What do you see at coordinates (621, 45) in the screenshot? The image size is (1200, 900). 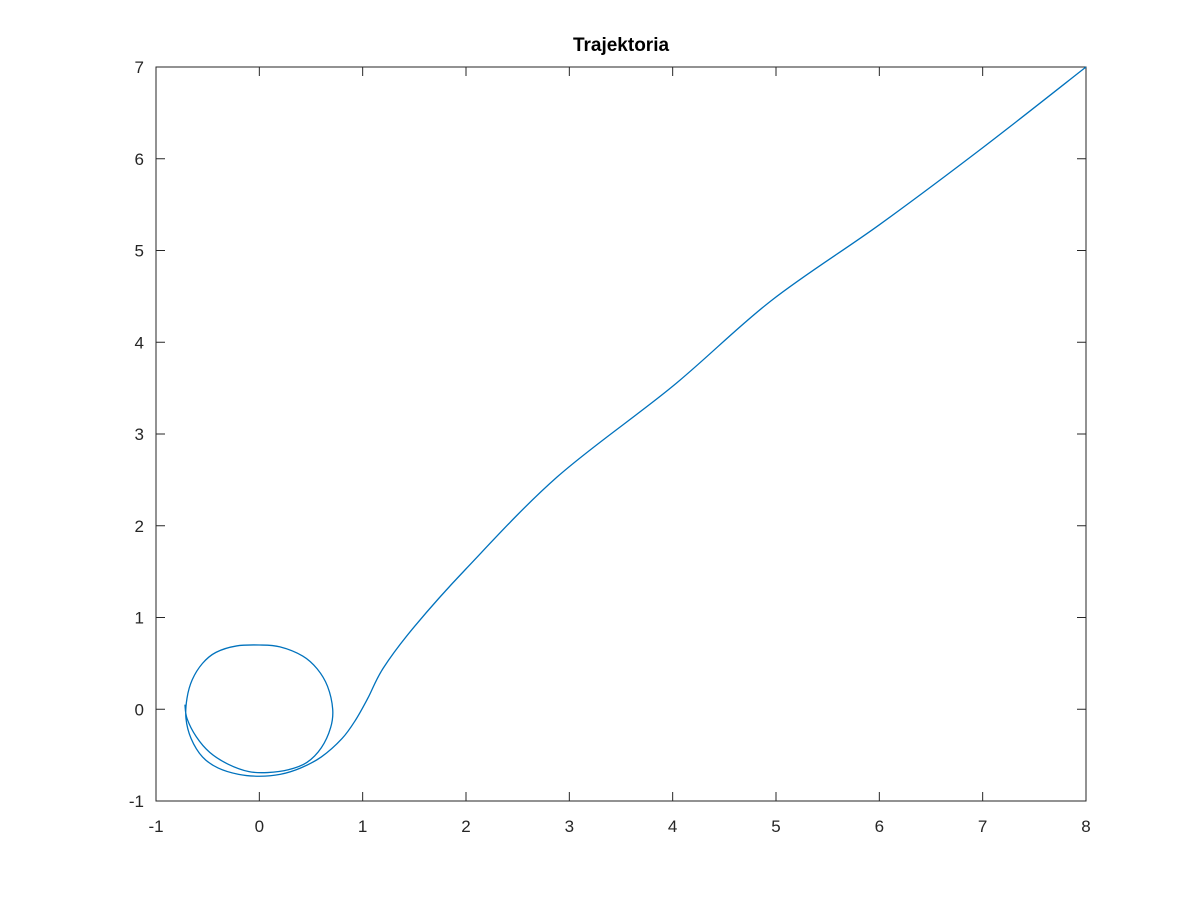 I see `chart-title: Trajektoria` at bounding box center [621, 45].